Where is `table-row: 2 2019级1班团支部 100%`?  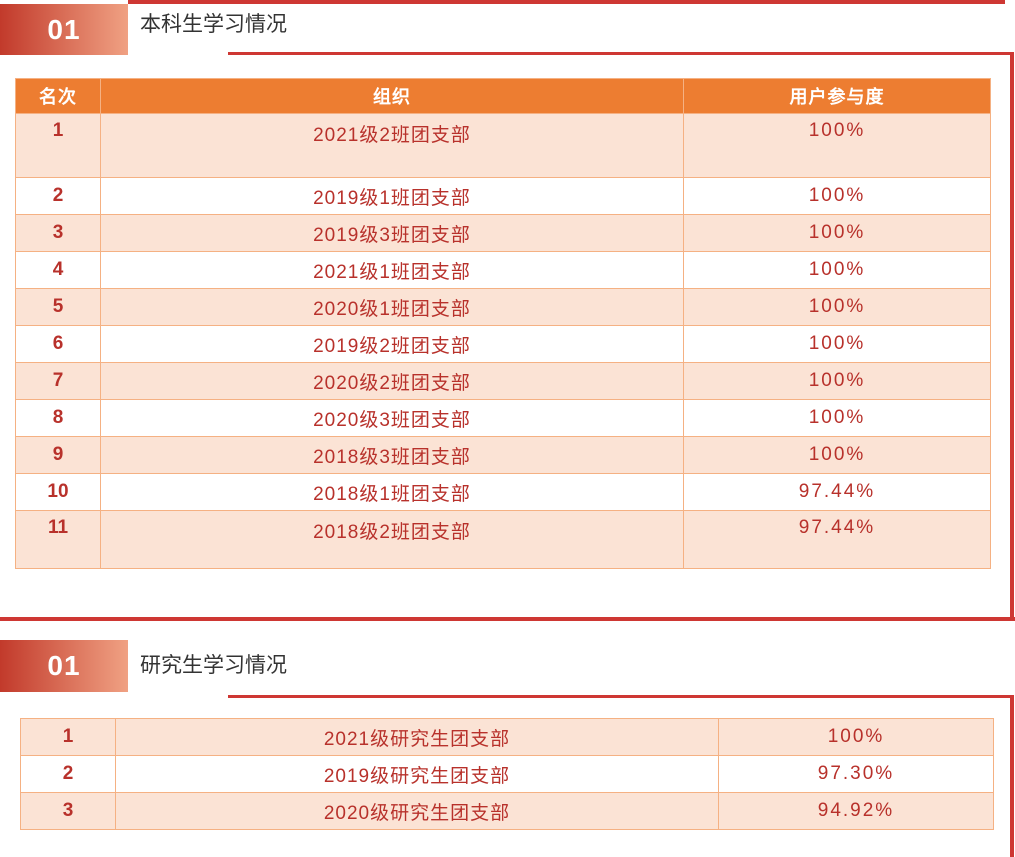
table-row: 2 2019级1班团支部 100% is located at coordinates (503, 196).